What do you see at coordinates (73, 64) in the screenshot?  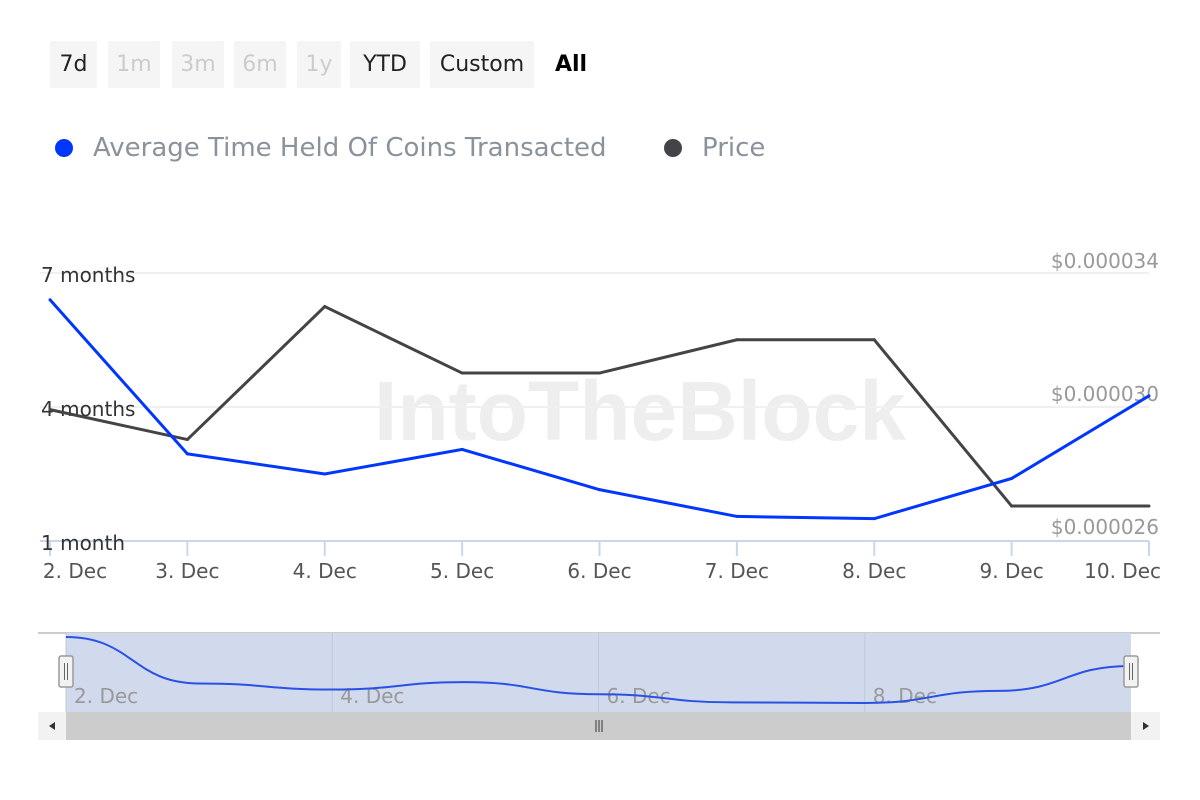 I see `range-button-7d: 7d` at bounding box center [73, 64].